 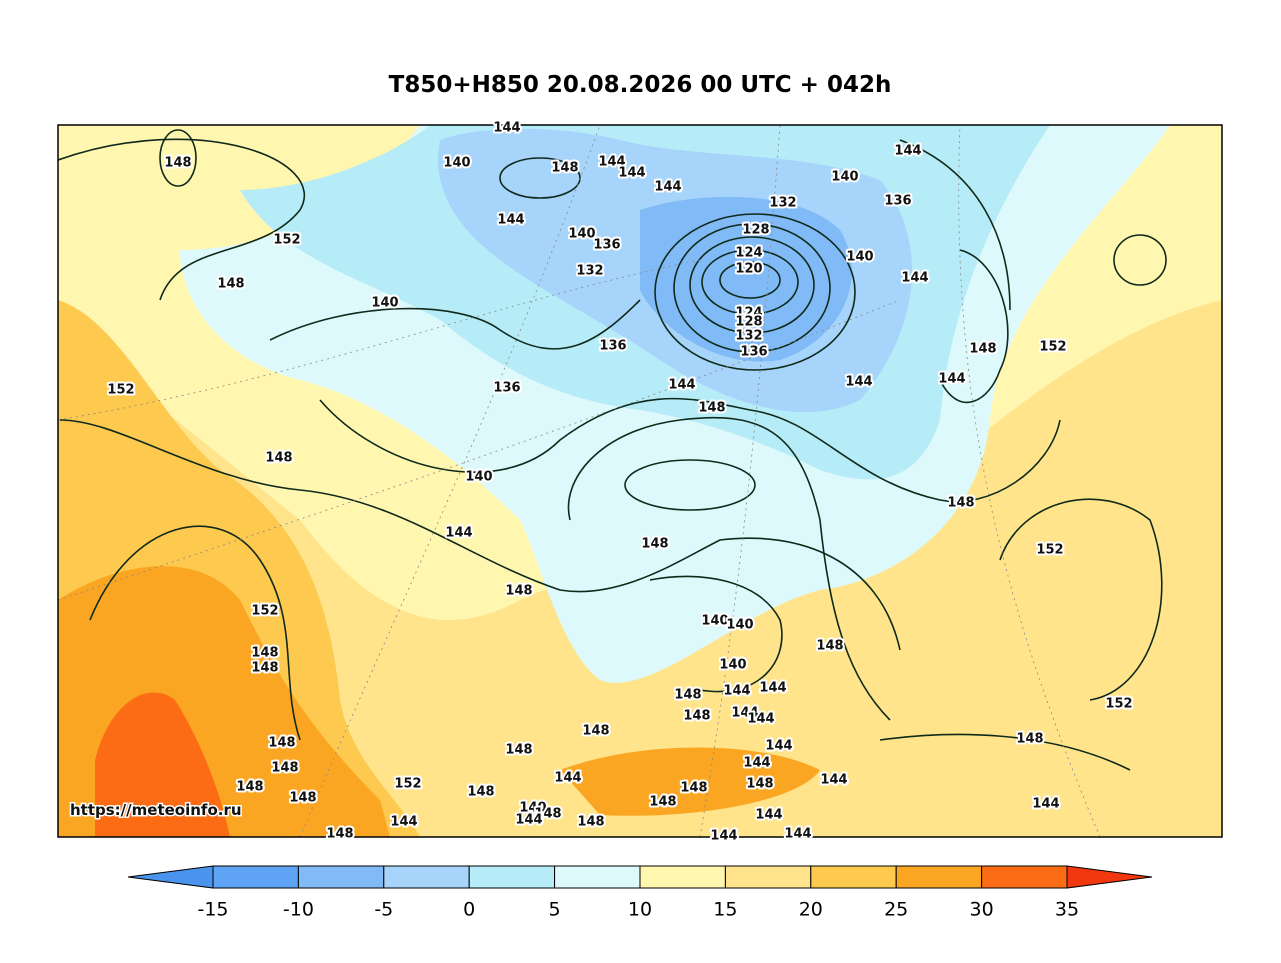 What do you see at coordinates (212, 910) in the screenshot?
I see `colorbar-tick-label: -15` at bounding box center [212, 910].